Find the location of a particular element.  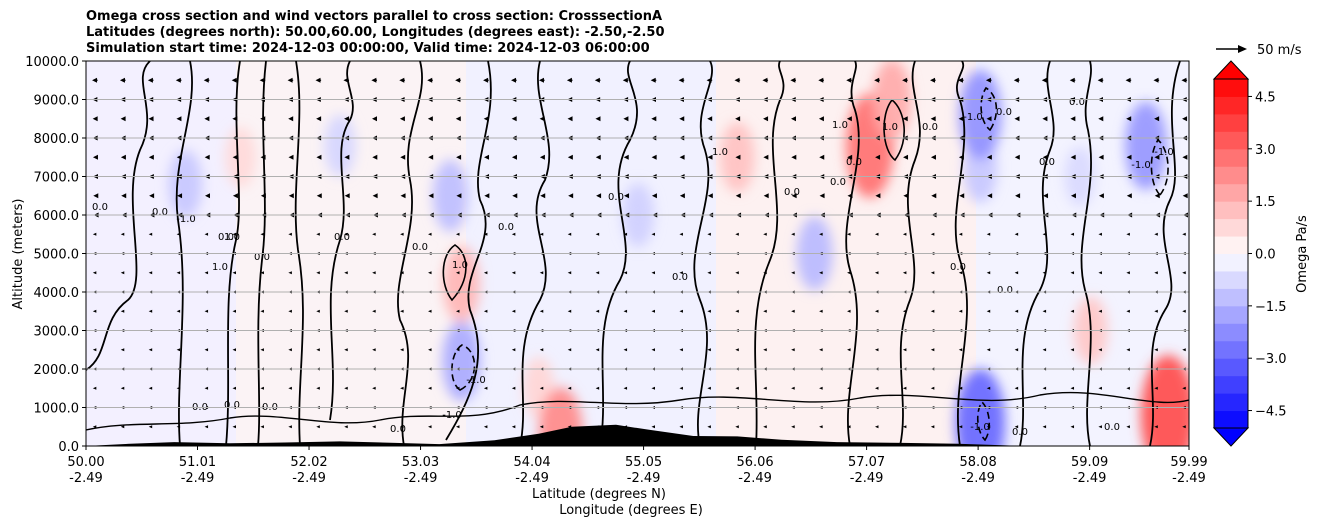

colorbar-tick-label: −3.0 is located at coordinates (1271, 359).